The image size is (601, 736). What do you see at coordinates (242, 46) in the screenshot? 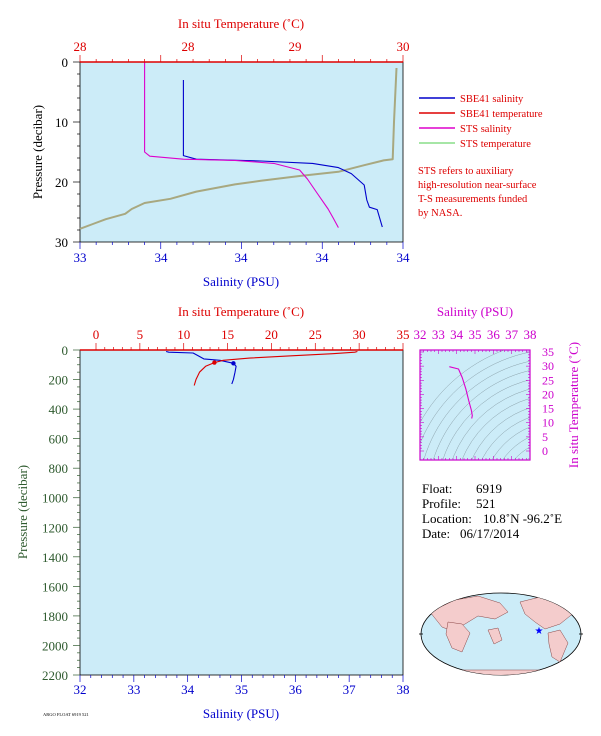
I see `top-temperature-ticks: 28 28 29 30` at bounding box center [242, 46].